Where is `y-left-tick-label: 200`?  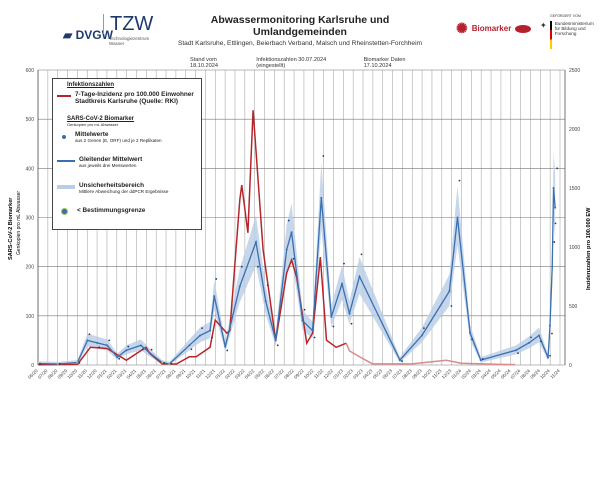
y-left-tick-label: 200 is located at coordinates (30, 268).